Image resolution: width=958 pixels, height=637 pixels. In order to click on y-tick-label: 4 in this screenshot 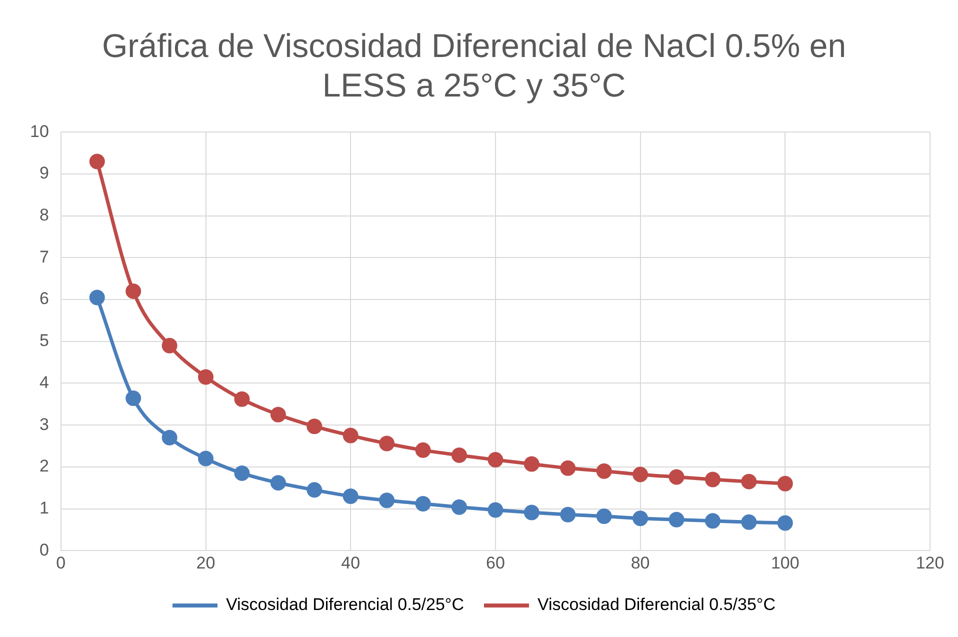, I will do `click(44, 382)`.